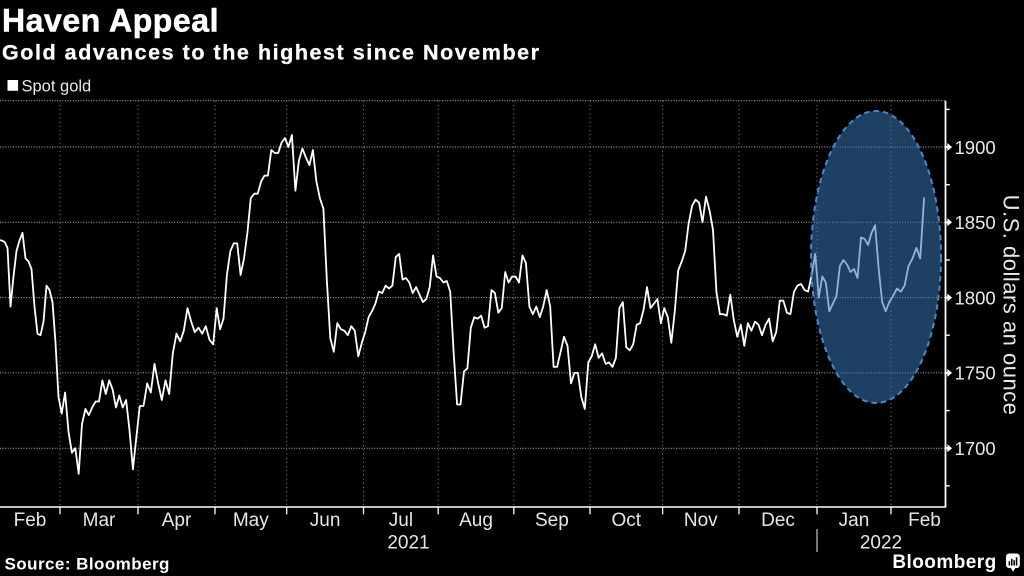  What do you see at coordinates (177, 520) in the screenshot?
I see `svg-text: Apr` at bounding box center [177, 520].